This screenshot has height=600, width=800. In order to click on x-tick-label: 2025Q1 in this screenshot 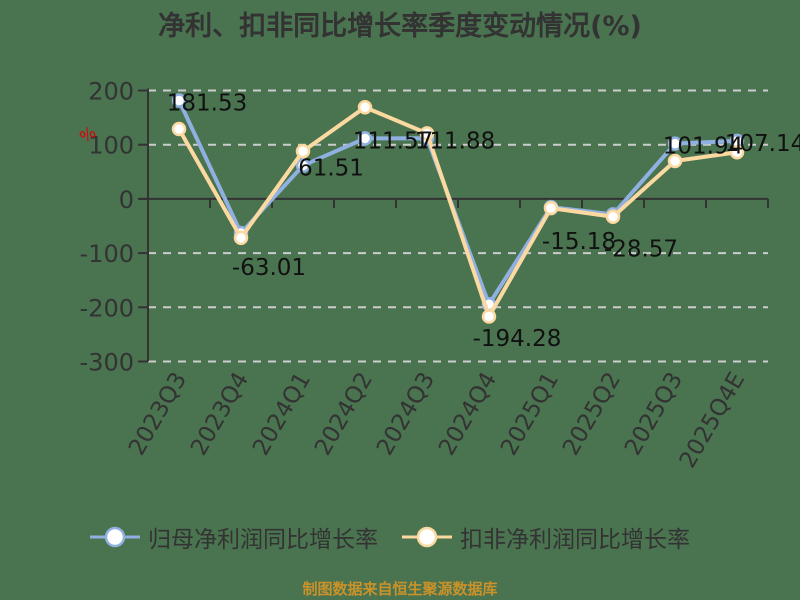, I will do `click(530, 414)`.